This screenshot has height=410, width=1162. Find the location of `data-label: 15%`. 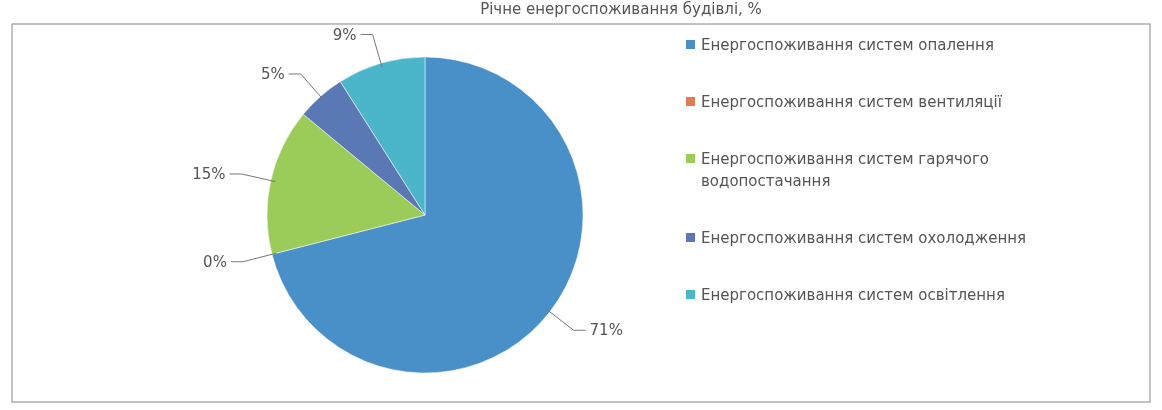

data-label: 15% is located at coordinates (209, 174).